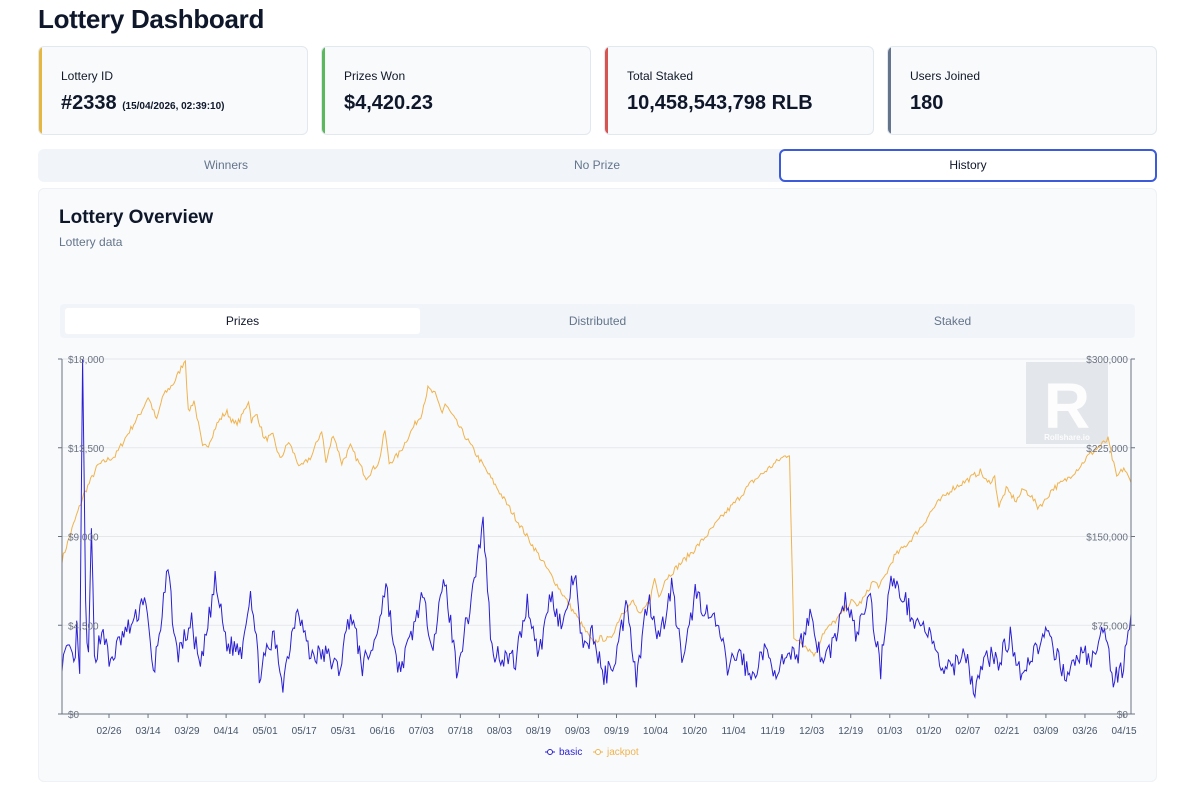 The width and height of the screenshot is (1200, 803). Describe the element at coordinates (108, 731) in the screenshot. I see `x-tick-label: 02/26` at that location.